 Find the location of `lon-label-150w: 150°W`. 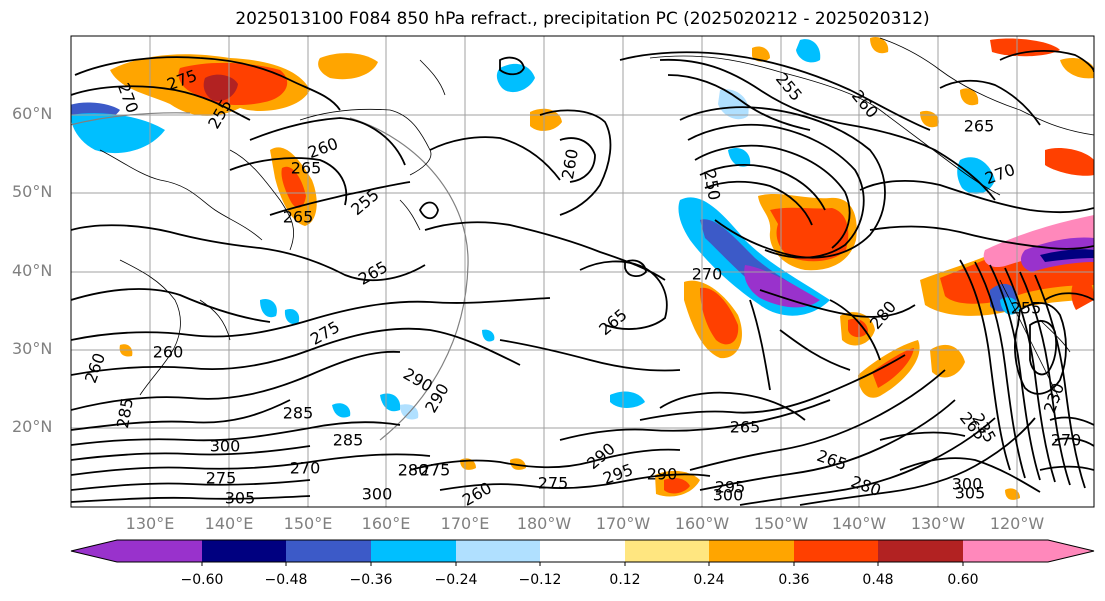

lon-label-150w: 150°W is located at coordinates (781, 523).